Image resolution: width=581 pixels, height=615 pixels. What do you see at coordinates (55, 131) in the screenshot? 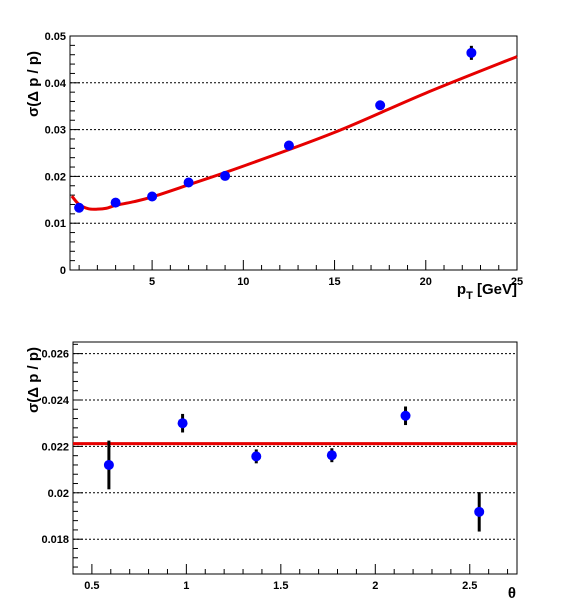
I see `y-tick-label: 0.03` at bounding box center [55, 131].